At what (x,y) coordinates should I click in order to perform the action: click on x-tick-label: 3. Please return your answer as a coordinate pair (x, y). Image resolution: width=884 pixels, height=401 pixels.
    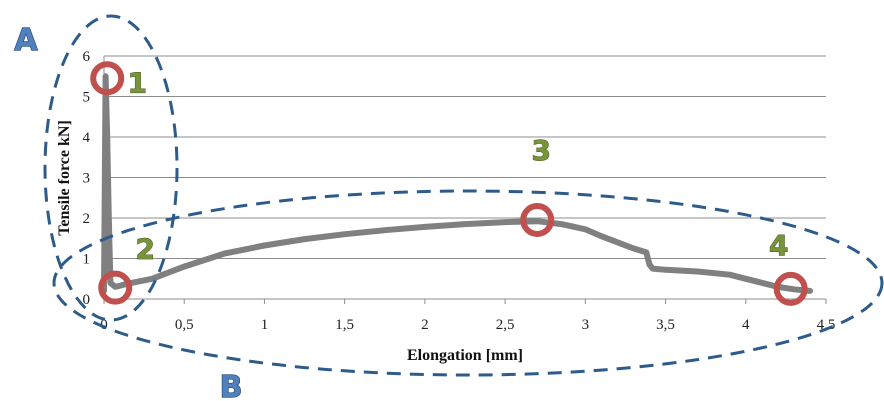
    Looking at the image, I should click on (586, 325).